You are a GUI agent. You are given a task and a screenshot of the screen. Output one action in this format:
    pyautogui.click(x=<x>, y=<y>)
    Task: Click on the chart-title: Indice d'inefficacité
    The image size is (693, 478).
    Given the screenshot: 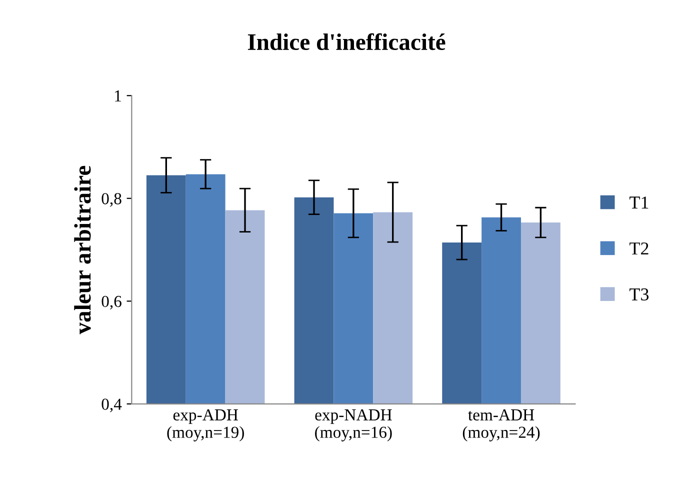 What is the action you would take?
    pyautogui.click(x=347, y=41)
    